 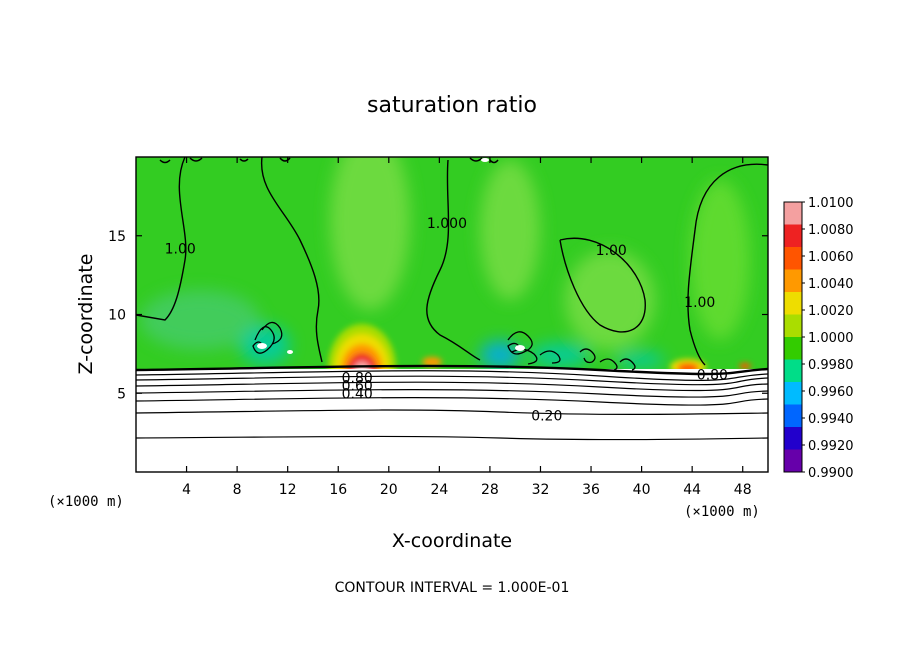 I want to click on y-tick-label: 15, so click(x=117, y=237).